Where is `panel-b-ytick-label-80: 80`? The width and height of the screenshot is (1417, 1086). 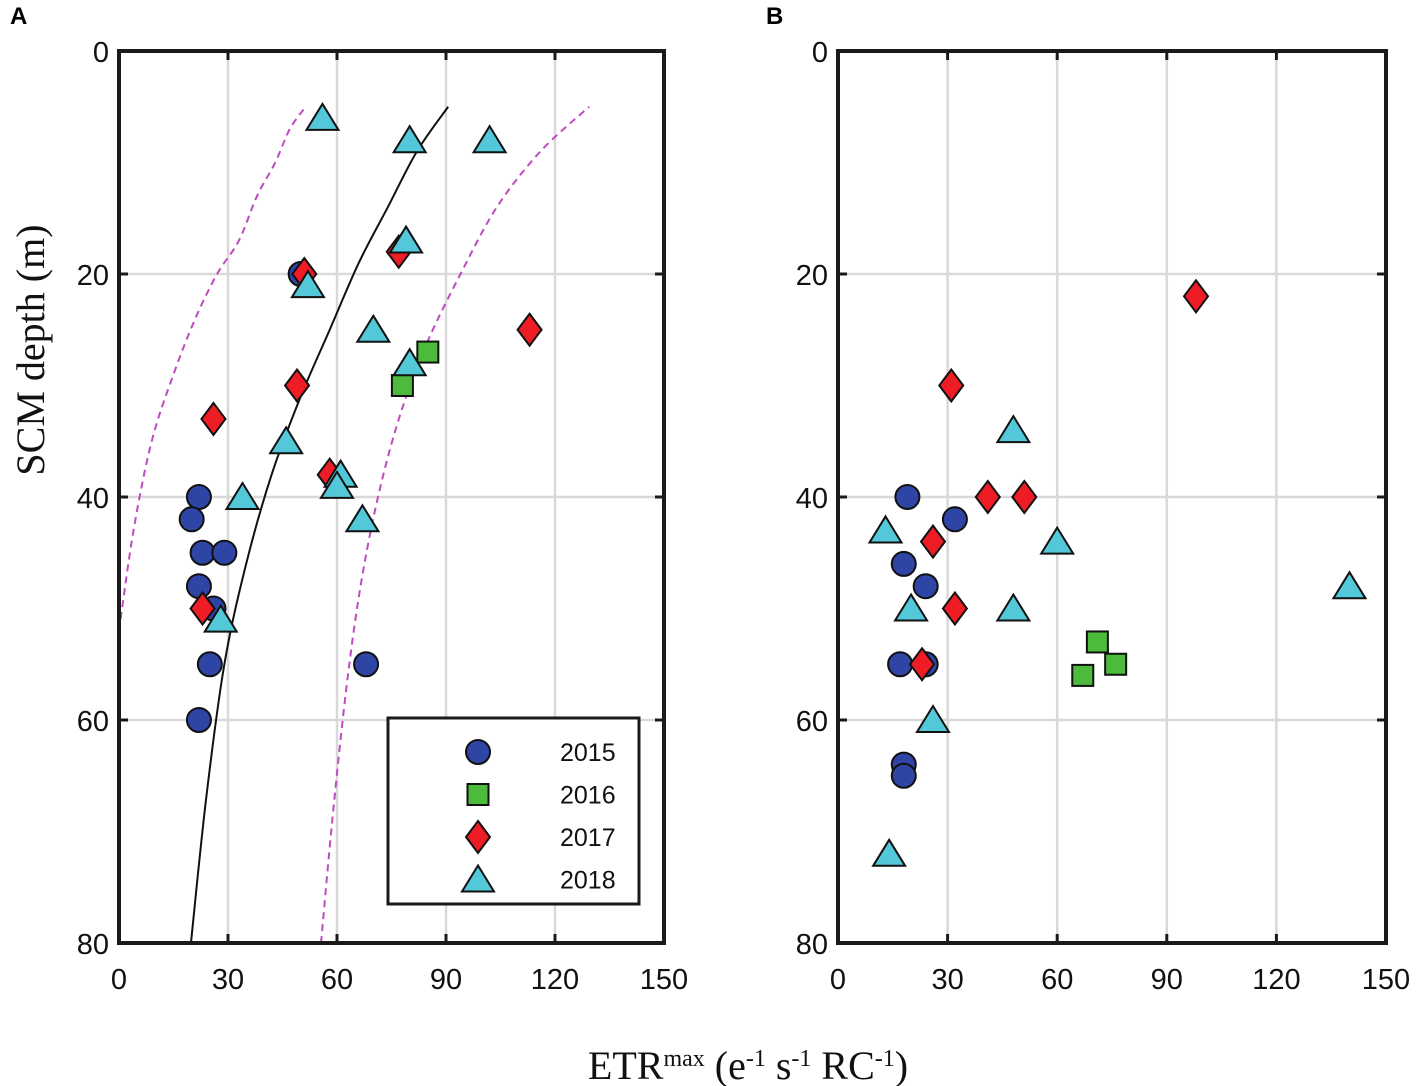
panel-b-ytick-label-80: 80 is located at coordinates (812, 945).